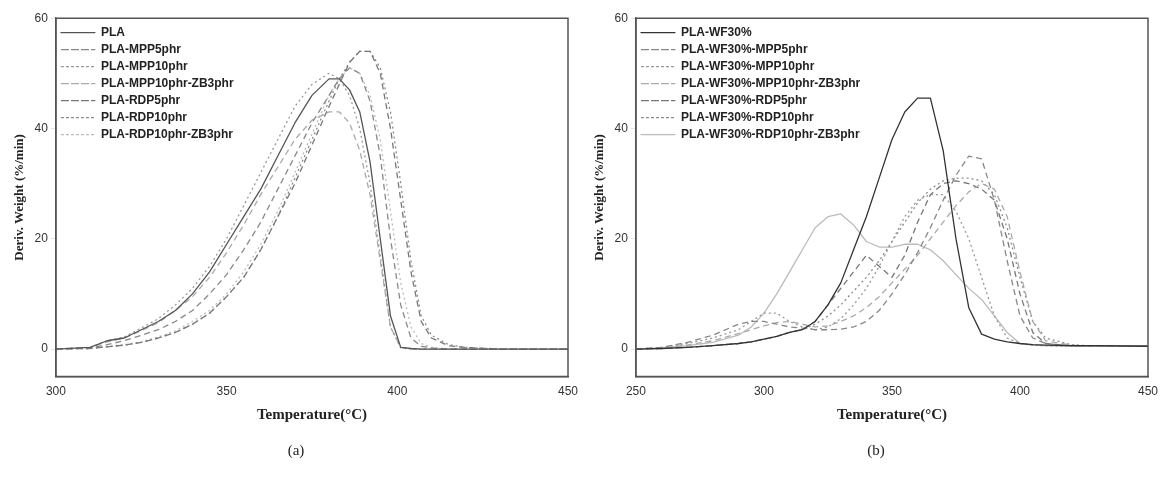  What do you see at coordinates (770, 133) in the screenshot?
I see `legend-label: PLA-WF30%-RDP10phr-ZB3phr` at bounding box center [770, 133].